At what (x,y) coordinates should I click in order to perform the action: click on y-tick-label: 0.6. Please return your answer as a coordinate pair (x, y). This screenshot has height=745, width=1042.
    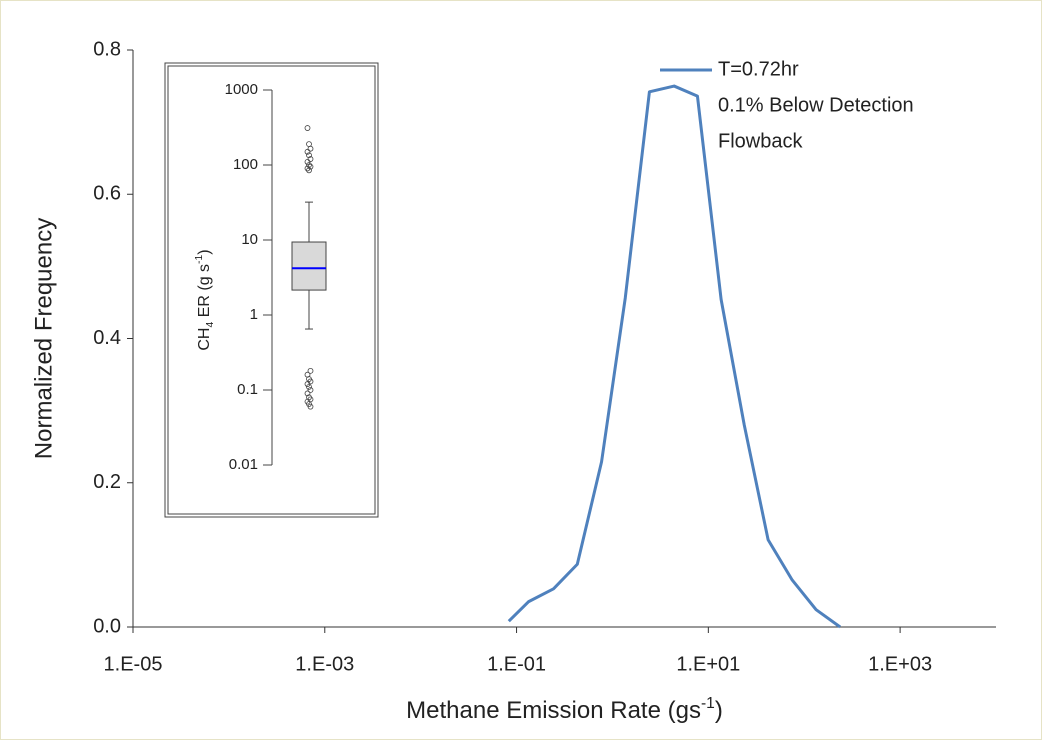
    Looking at the image, I should click on (107, 194).